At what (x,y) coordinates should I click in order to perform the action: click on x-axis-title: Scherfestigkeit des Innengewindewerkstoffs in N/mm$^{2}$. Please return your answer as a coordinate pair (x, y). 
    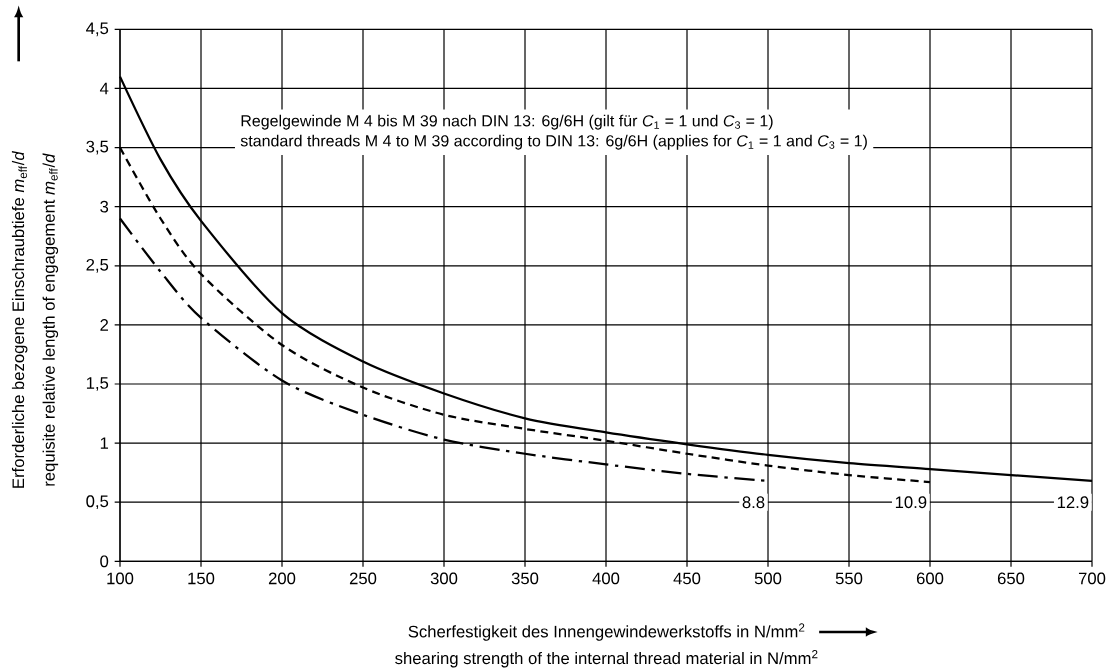
    Looking at the image, I should click on (606, 632).